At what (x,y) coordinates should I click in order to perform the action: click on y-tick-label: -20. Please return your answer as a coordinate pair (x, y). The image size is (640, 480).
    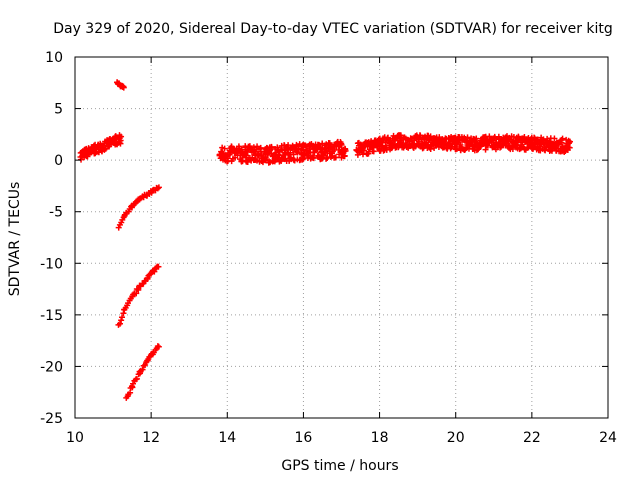
    Looking at the image, I should click on (51, 367).